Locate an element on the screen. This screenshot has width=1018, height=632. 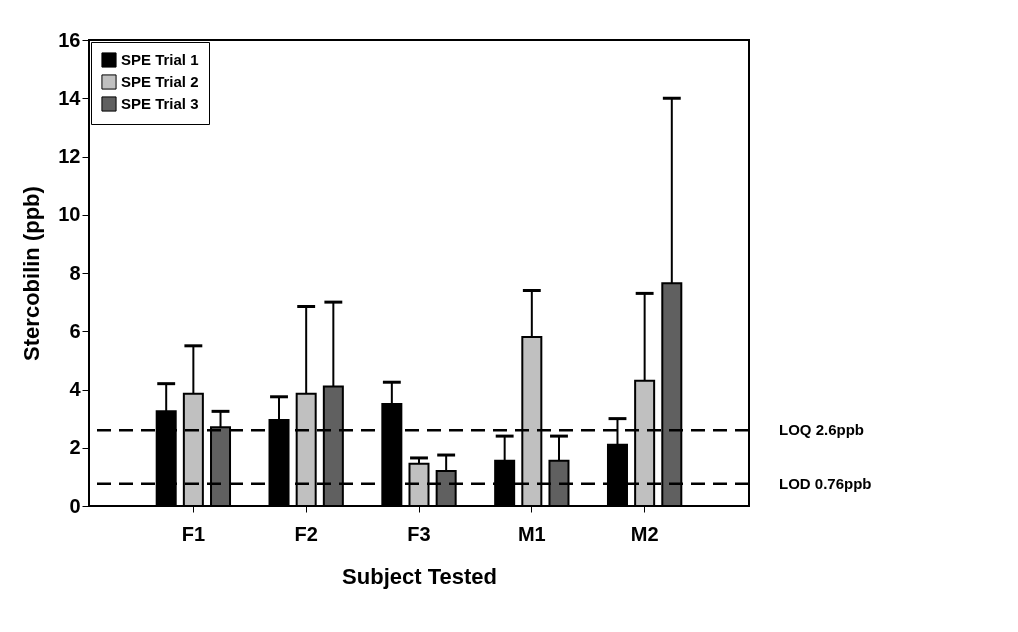
x-tick-label: F1 is located at coordinates (193, 533).